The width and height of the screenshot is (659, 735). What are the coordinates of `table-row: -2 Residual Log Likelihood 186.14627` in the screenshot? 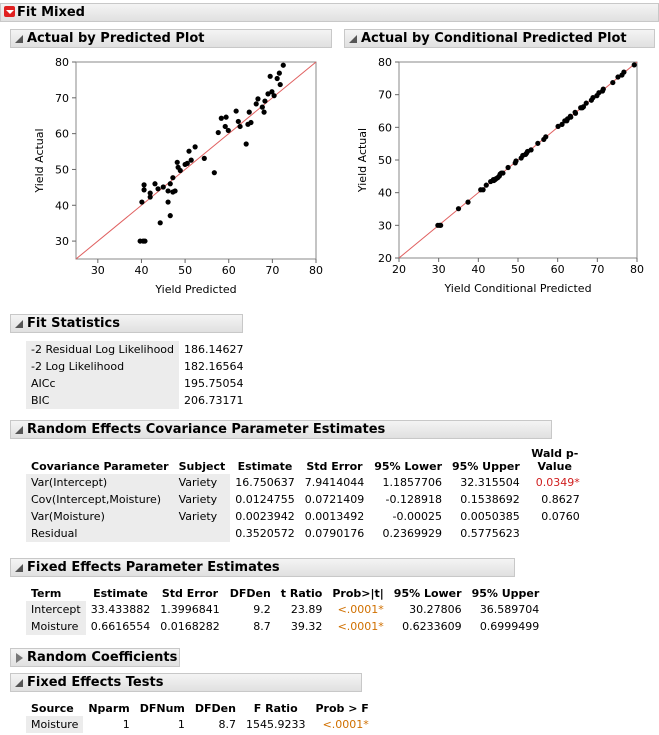 It's located at (137, 349).